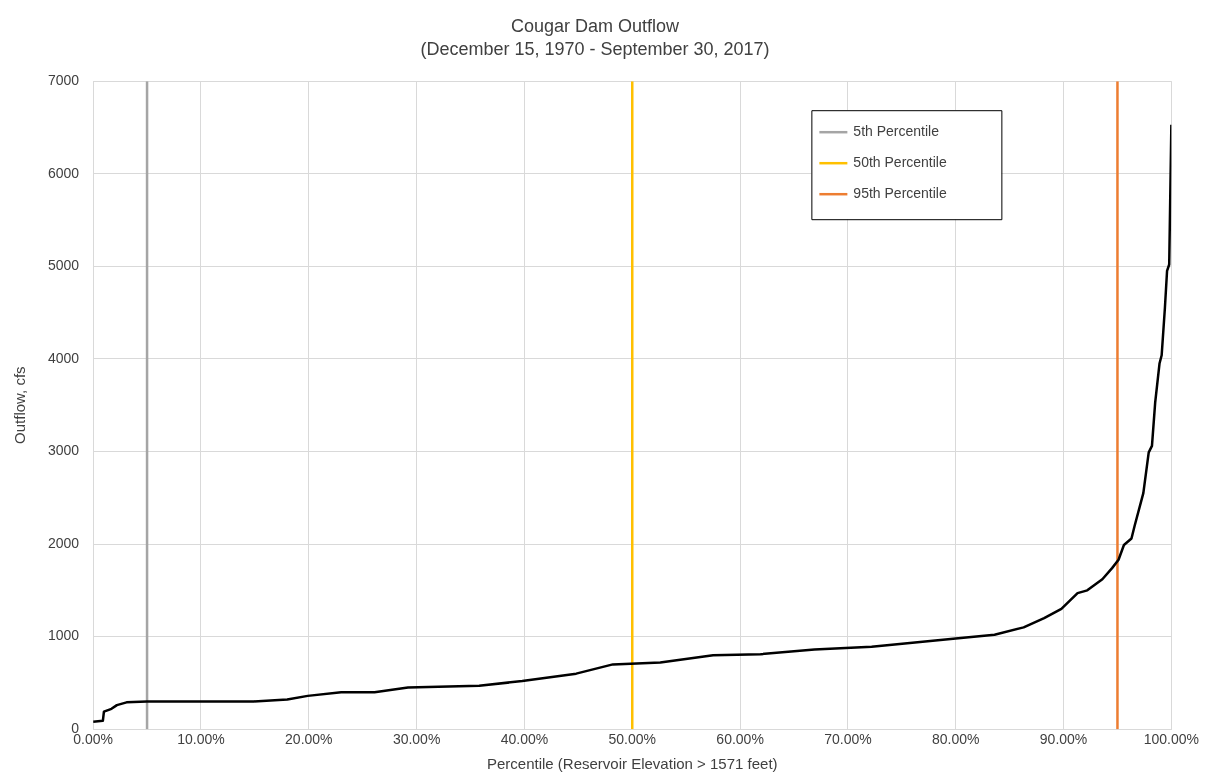 The image size is (1210, 778). What do you see at coordinates (416, 739) in the screenshot?
I see `x-tick-label: 30.00%` at bounding box center [416, 739].